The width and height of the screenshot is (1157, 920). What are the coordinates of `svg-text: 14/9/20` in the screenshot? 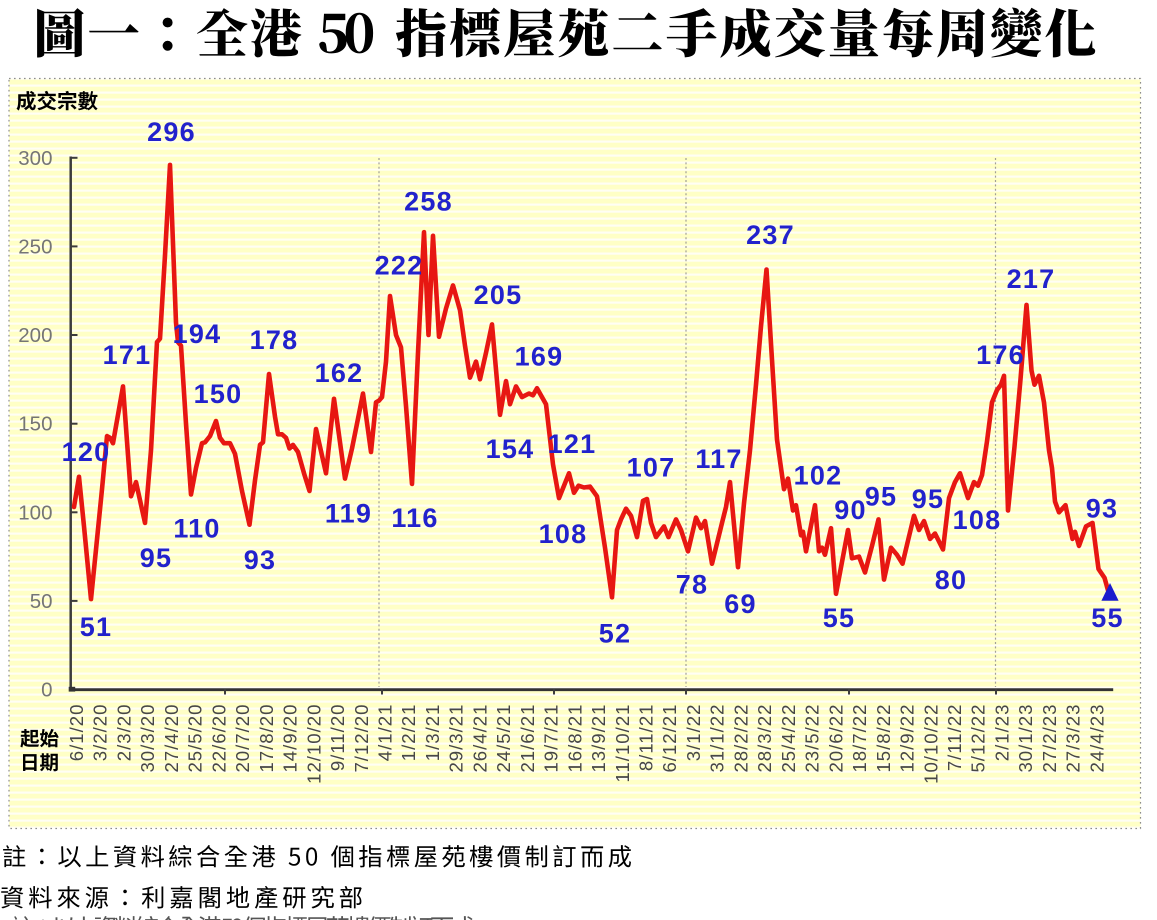 It's located at (290, 738).